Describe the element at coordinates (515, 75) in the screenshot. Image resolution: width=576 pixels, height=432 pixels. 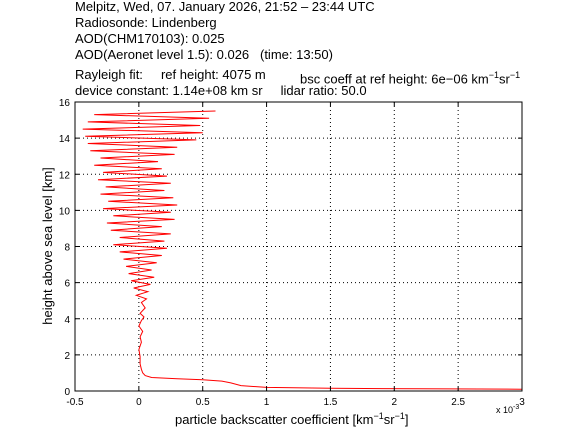
I see `bsc-coeff-exp2: −1` at that location.